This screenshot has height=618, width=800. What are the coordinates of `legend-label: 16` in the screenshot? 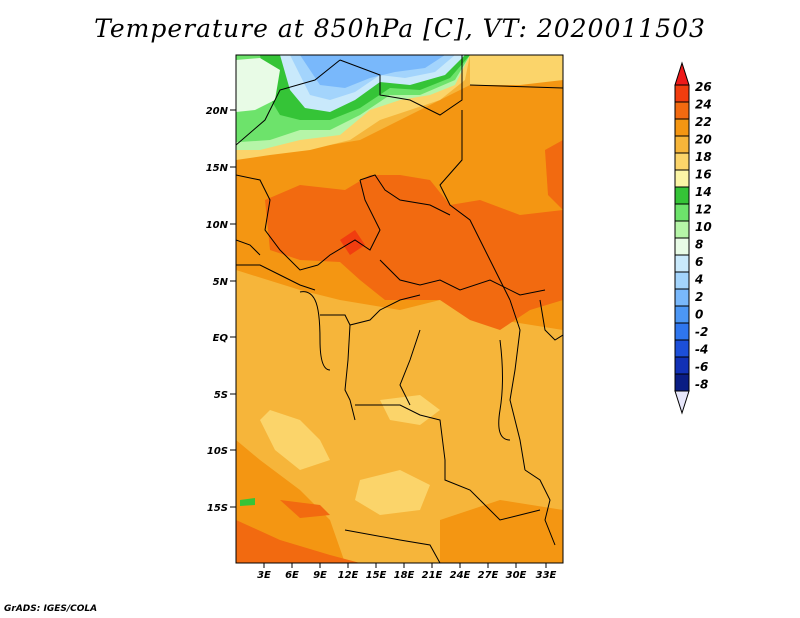 It's located at (703, 174).